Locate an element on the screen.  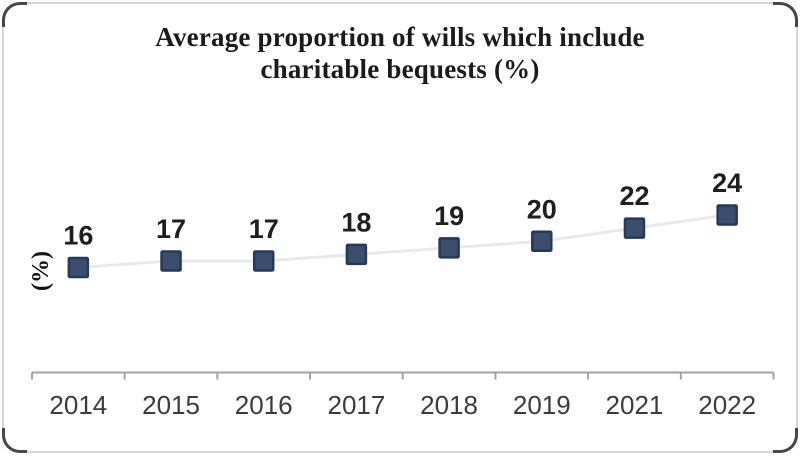
x-tick-label: 2017 is located at coordinates (356, 405).